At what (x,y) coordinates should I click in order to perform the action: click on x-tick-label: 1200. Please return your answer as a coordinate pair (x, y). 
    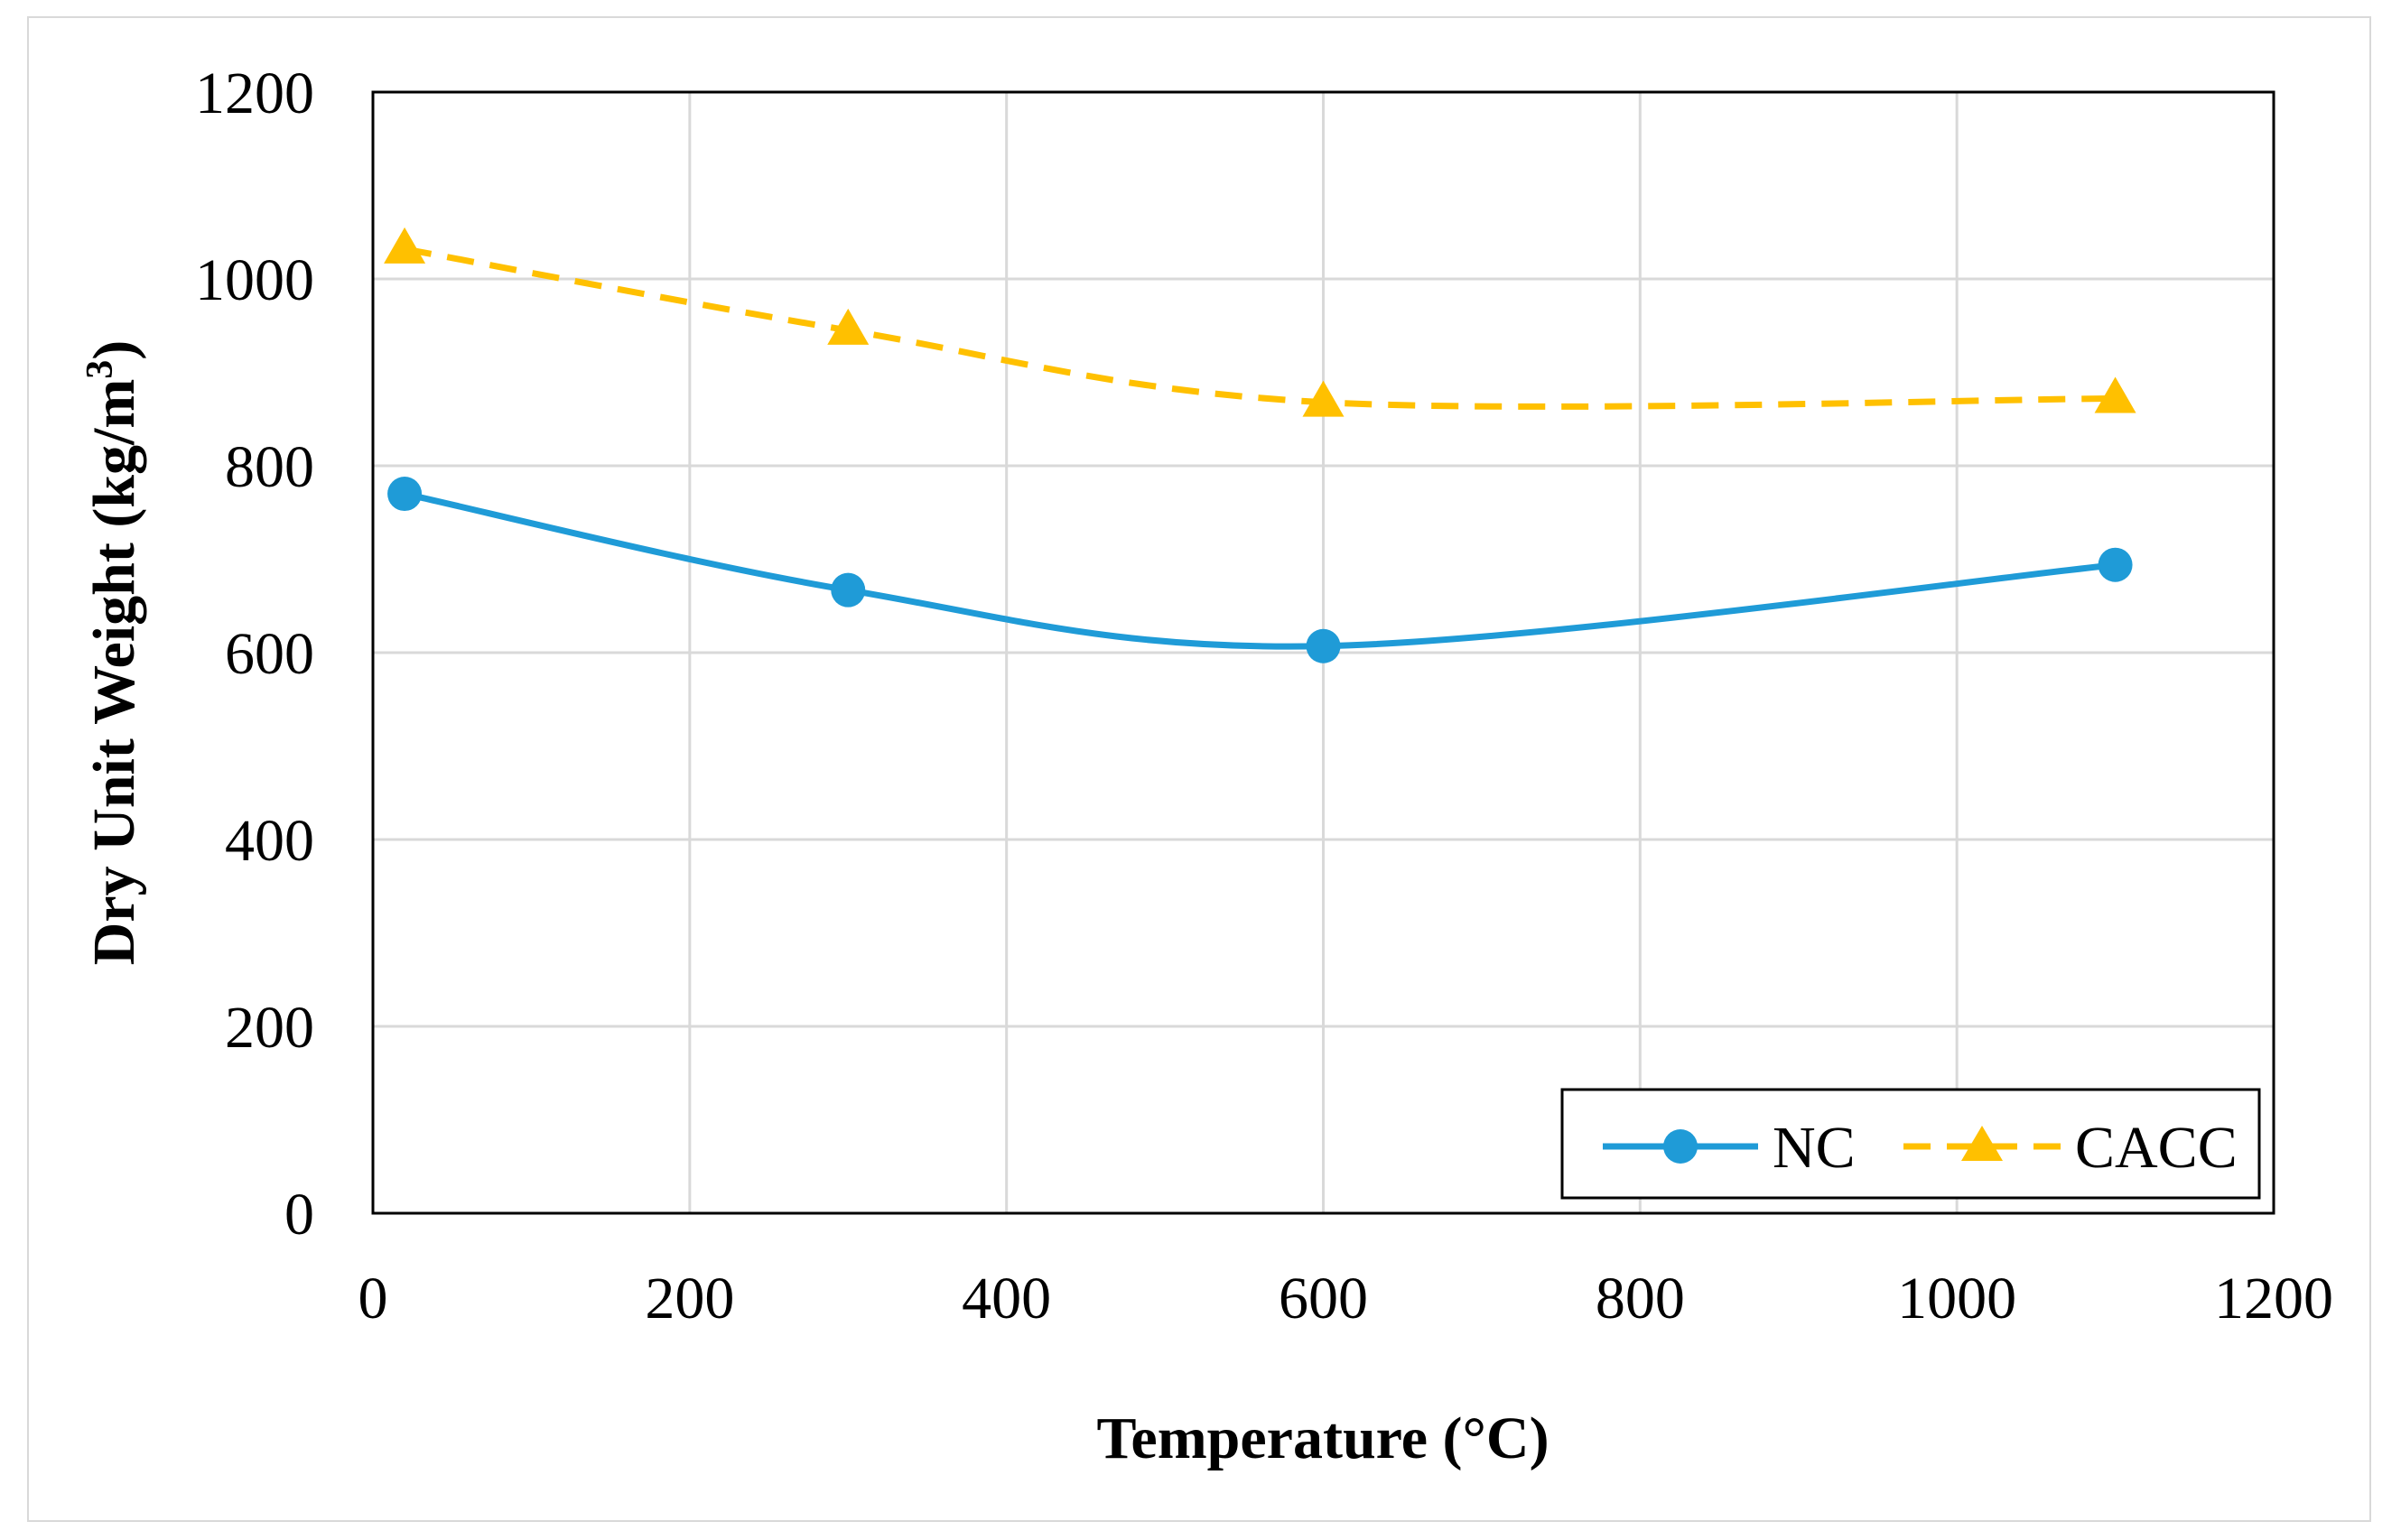
    Looking at the image, I should click on (2274, 1298).